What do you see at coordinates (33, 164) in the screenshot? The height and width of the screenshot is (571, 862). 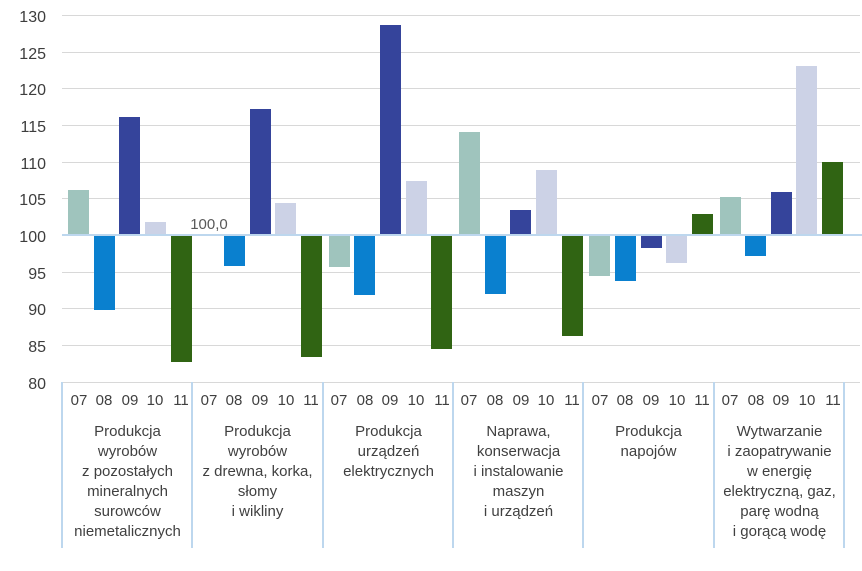 I see `y-tick-label: 110` at bounding box center [33, 164].